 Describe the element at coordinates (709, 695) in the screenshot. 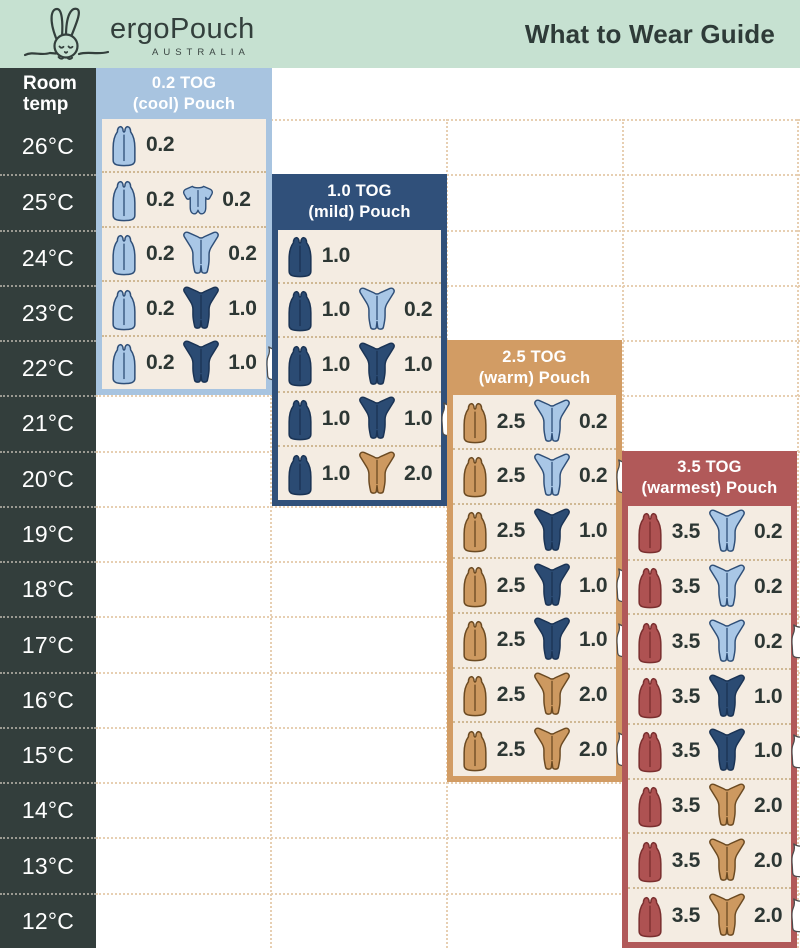

I see `guide-row-16c: 3.5 1.0` at that location.